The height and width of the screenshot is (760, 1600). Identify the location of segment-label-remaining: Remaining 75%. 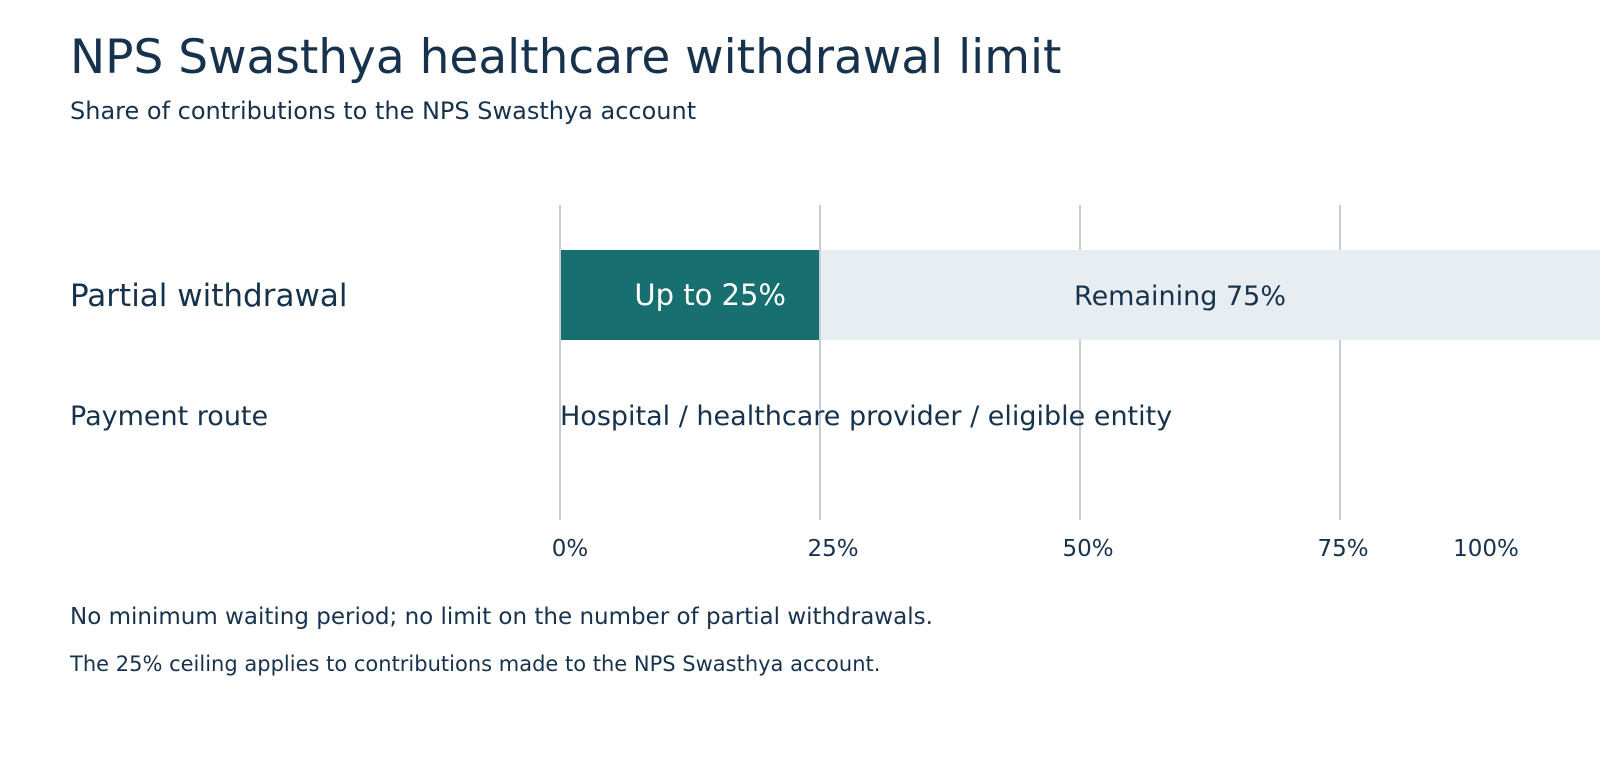
(1180, 296).